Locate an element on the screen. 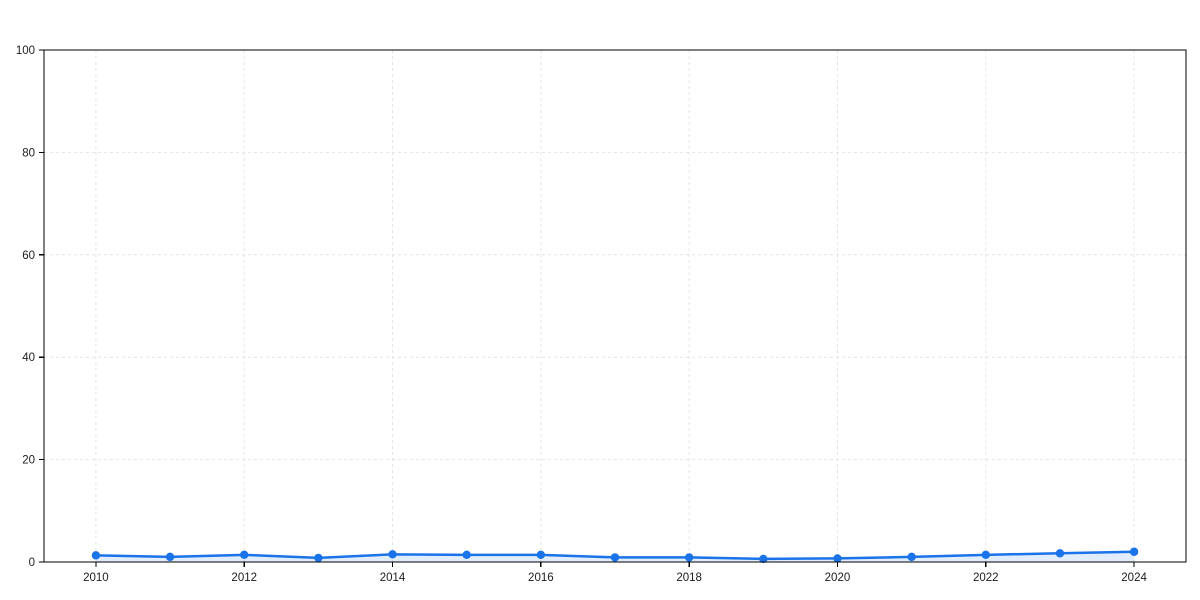 This screenshot has width=1200, height=600. y-tick-label: 40 is located at coordinates (28, 358).